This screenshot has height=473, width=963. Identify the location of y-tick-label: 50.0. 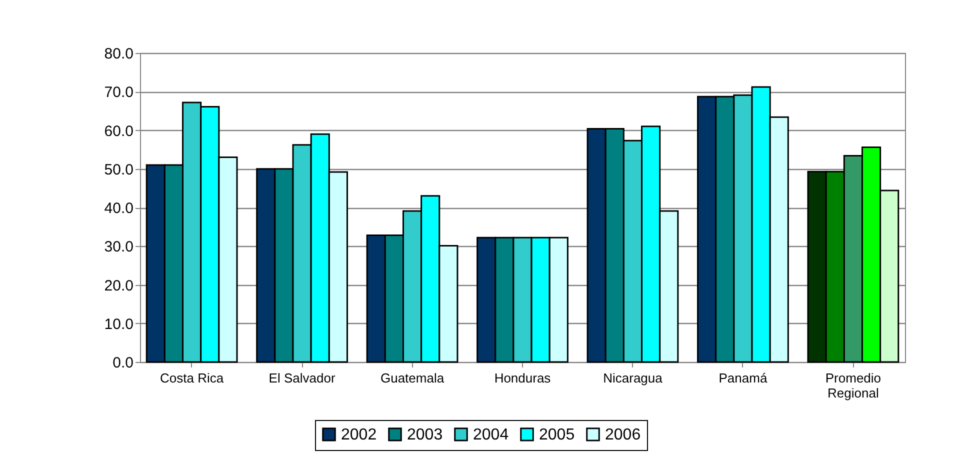
(119, 169).